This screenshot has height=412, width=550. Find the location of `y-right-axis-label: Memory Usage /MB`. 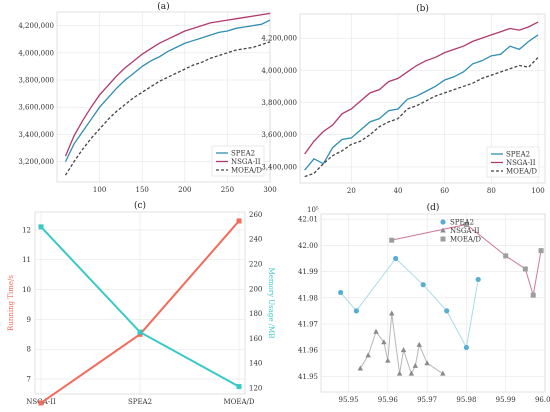

y-right-axis-label: Memory Usage /MB is located at coordinates (271, 303).